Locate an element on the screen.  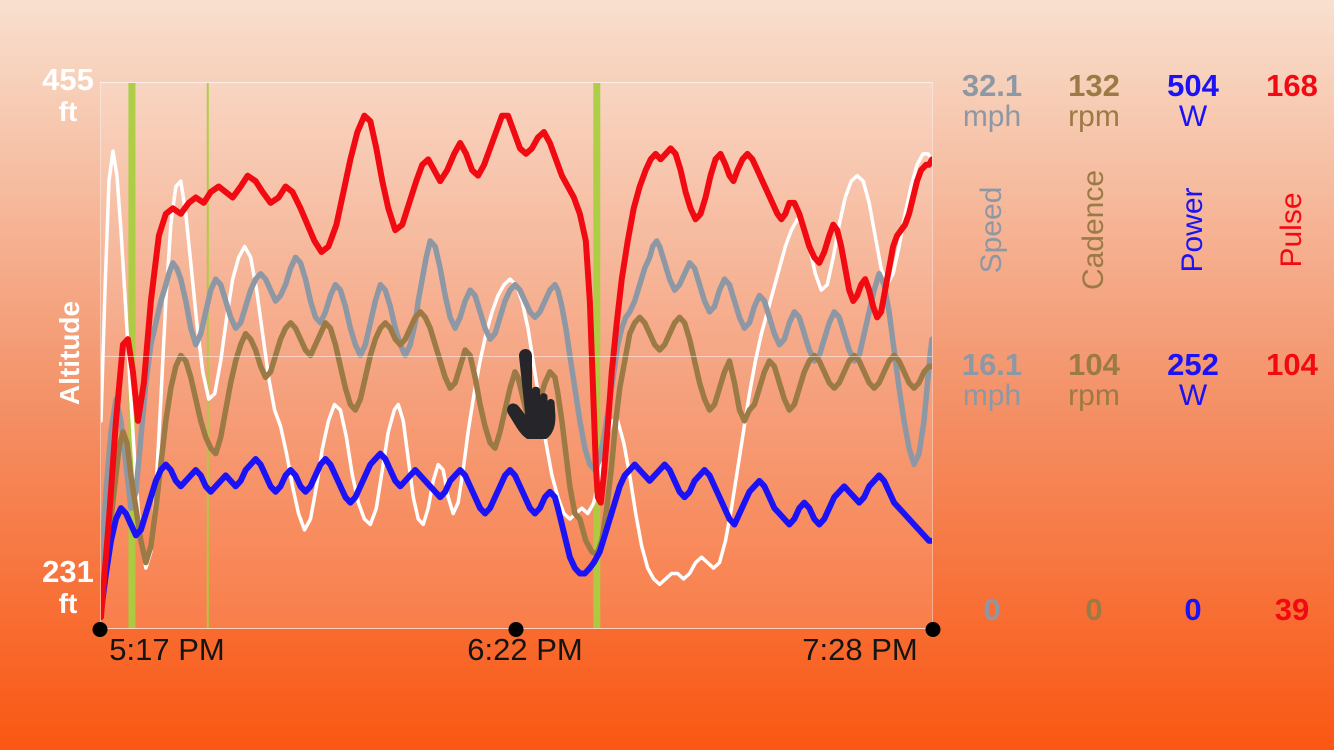
stat-column-speed: 32.1 mph Speed 16.1 mph 0 is located at coordinates (992, 375).